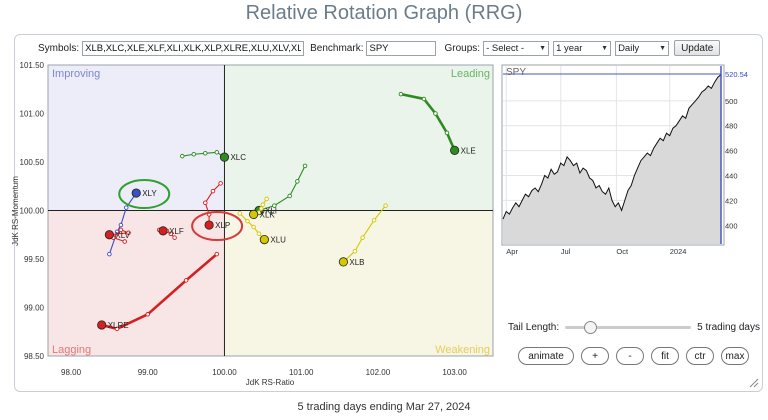  What do you see at coordinates (71, 372) in the screenshot?
I see `x-tick-label: 98.00` at bounding box center [71, 372].